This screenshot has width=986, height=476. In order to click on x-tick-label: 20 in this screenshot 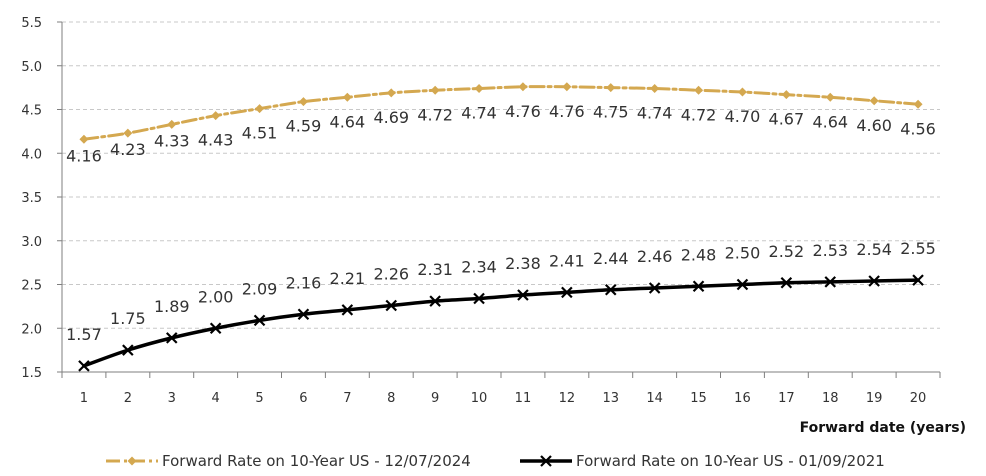, I will do `click(918, 398)`.